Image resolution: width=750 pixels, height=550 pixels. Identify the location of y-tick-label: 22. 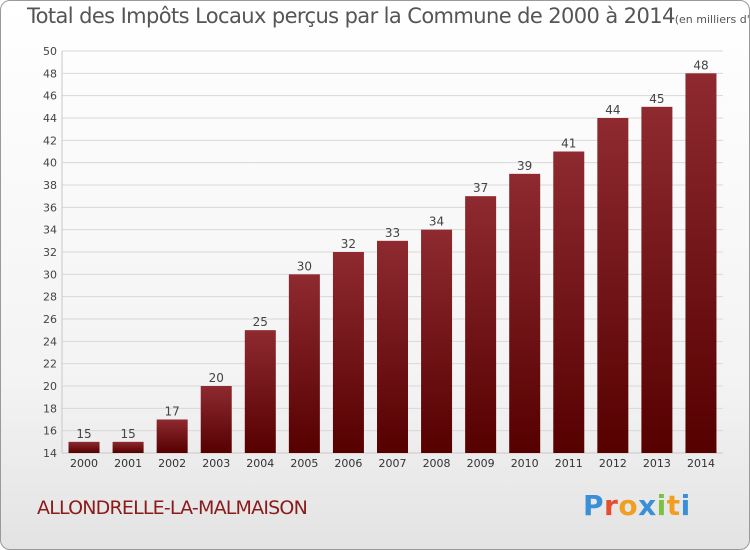
(50, 364).